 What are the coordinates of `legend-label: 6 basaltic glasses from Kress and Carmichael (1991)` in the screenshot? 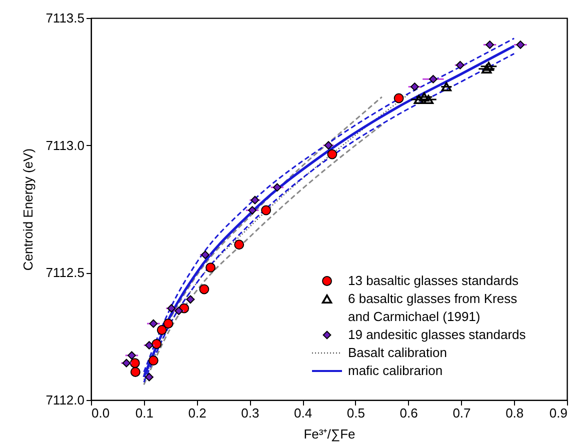 It's located at (433, 307).